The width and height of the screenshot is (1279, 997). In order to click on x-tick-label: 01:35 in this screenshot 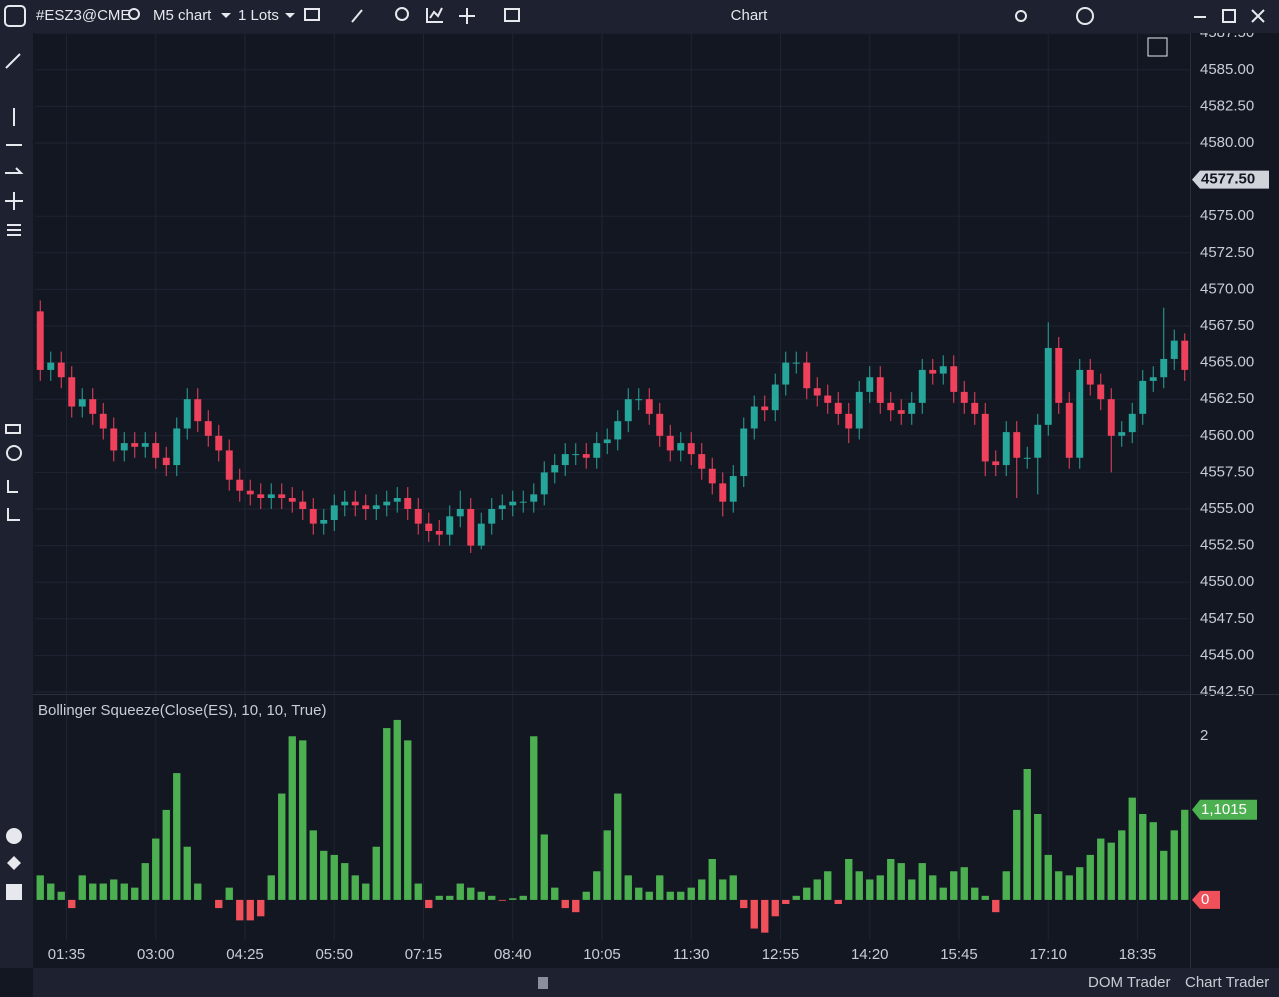, I will do `click(67, 954)`.